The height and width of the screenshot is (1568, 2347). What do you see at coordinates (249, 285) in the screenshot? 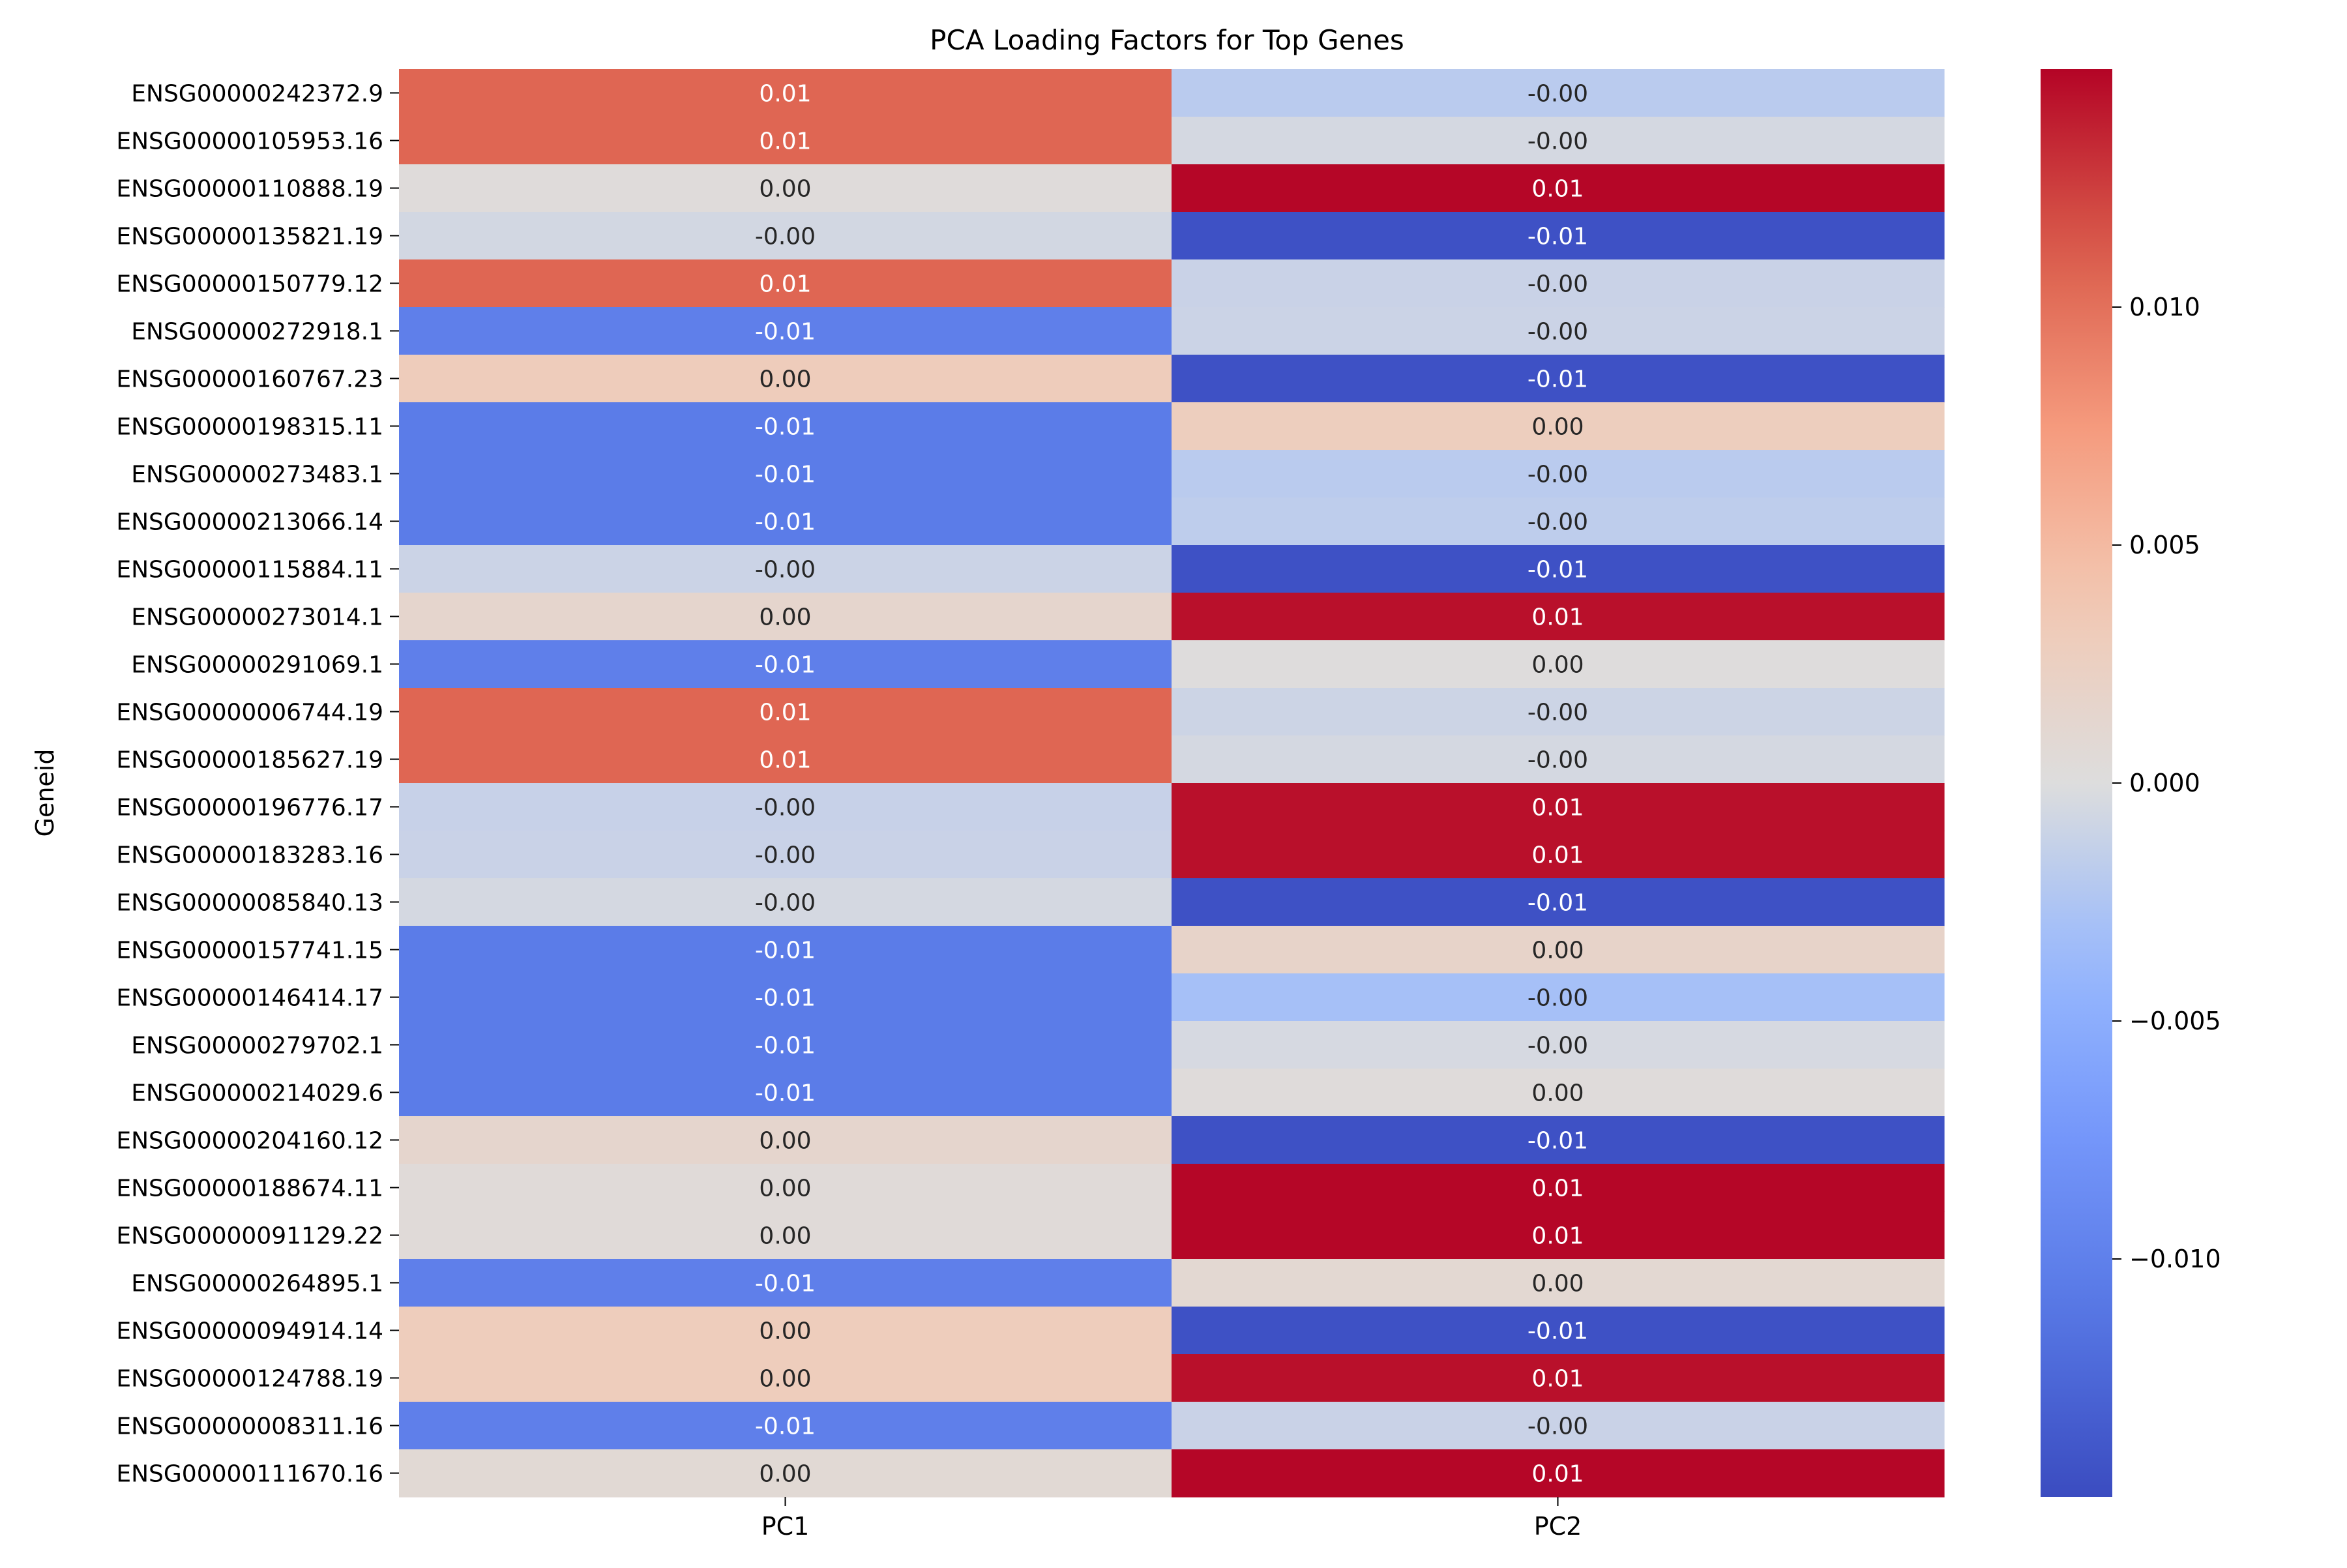
I see `y-tick-label: ENSG00000150779.12` at bounding box center [249, 285].